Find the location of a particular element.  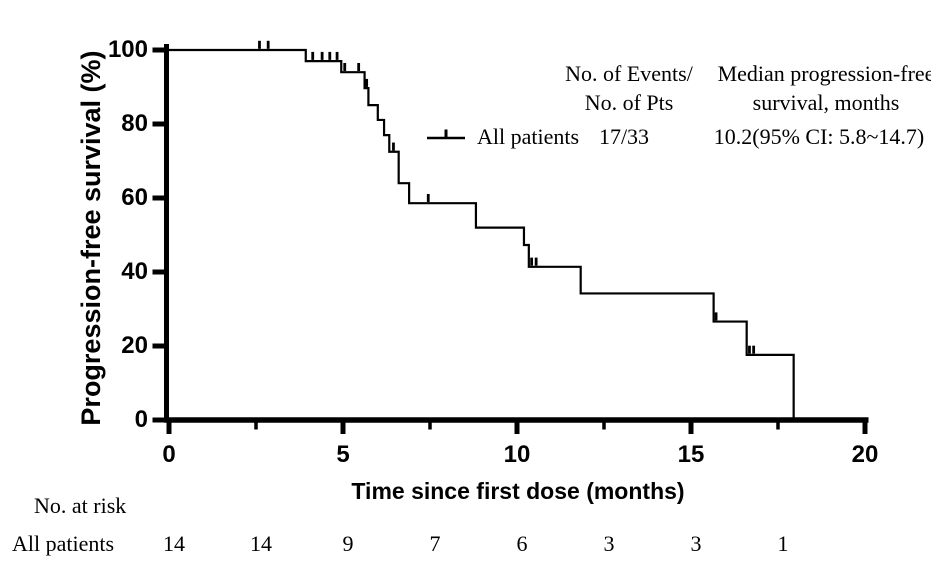

x-tick-label-0: 0 is located at coordinates (169, 454).